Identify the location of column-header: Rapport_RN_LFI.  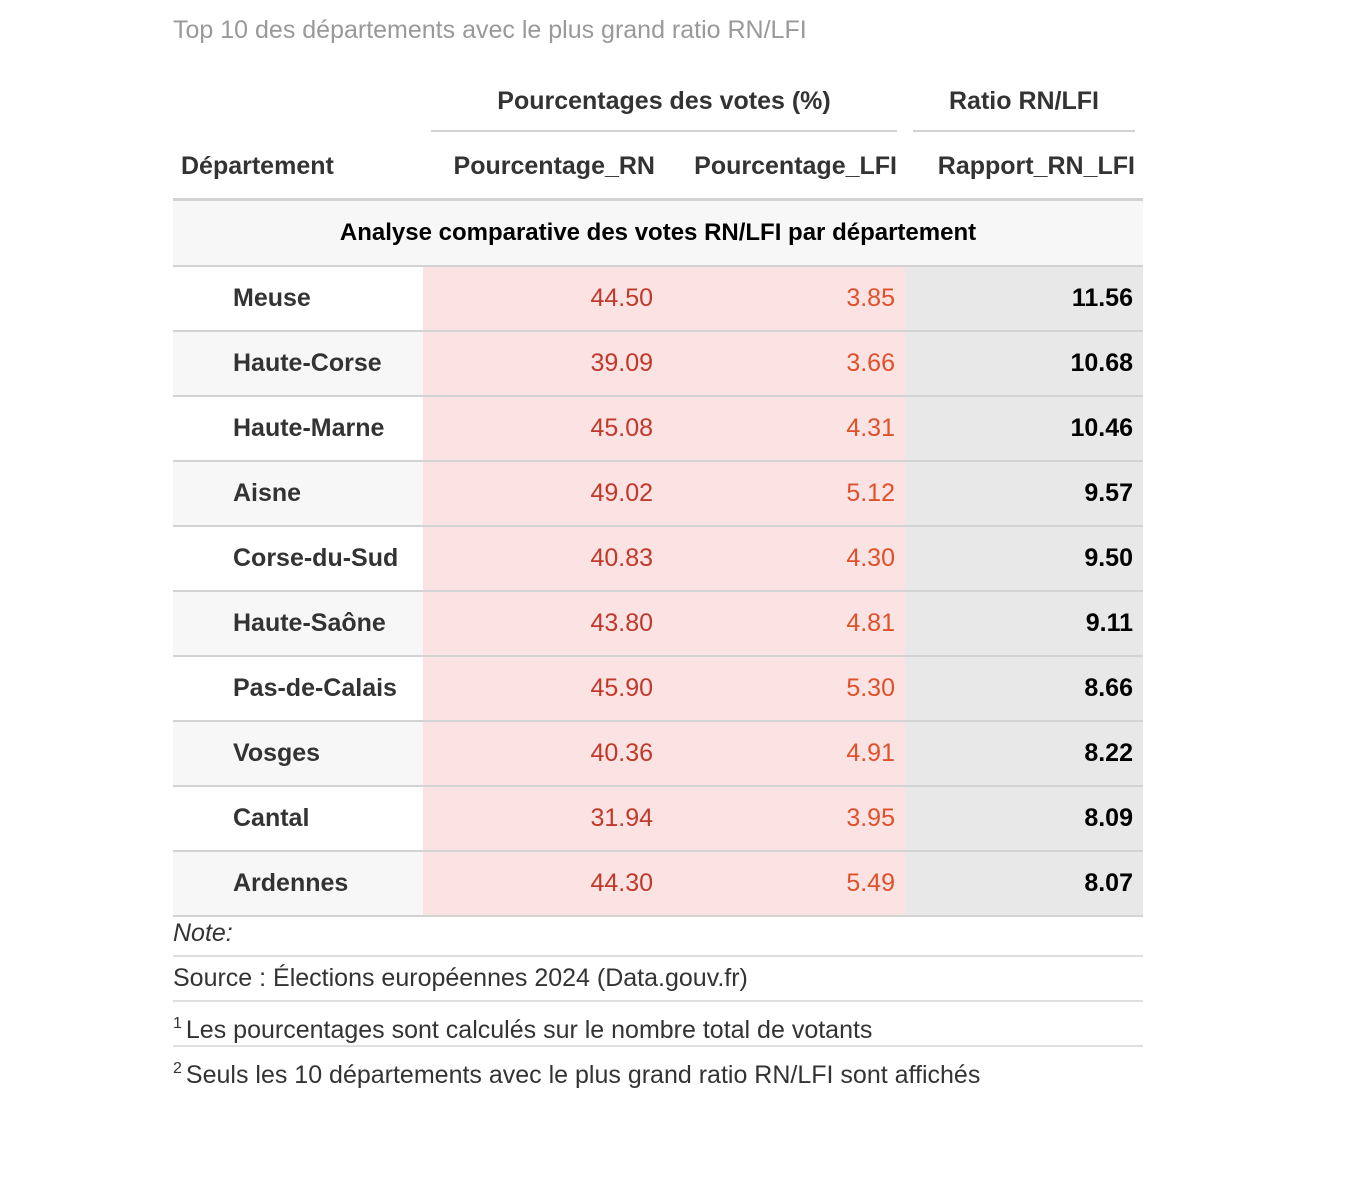
(1024, 167).